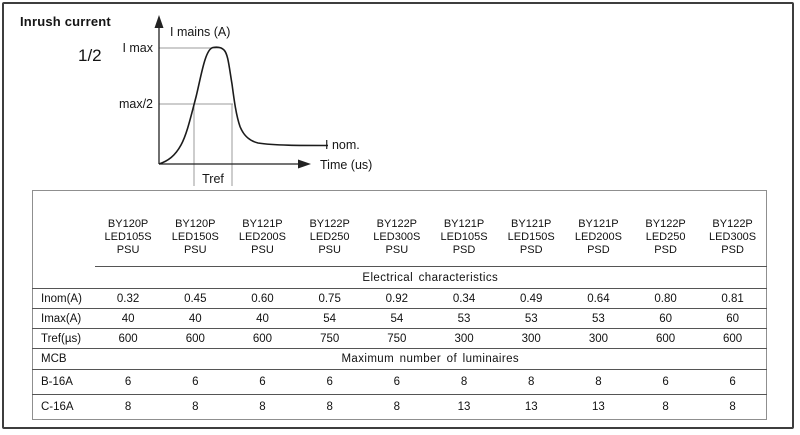 The width and height of the screenshot is (800, 435). I want to click on figure-title: Inrush current, so click(65, 21).